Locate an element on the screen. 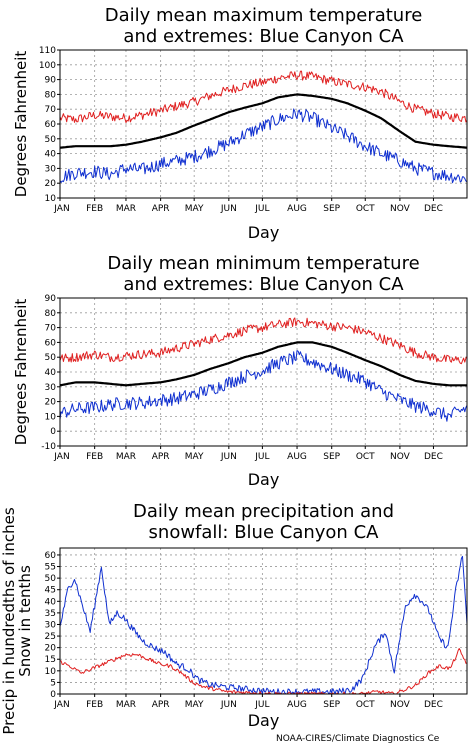 This screenshot has width=472, height=745. y-tick-label: 25 is located at coordinates (50, 637).